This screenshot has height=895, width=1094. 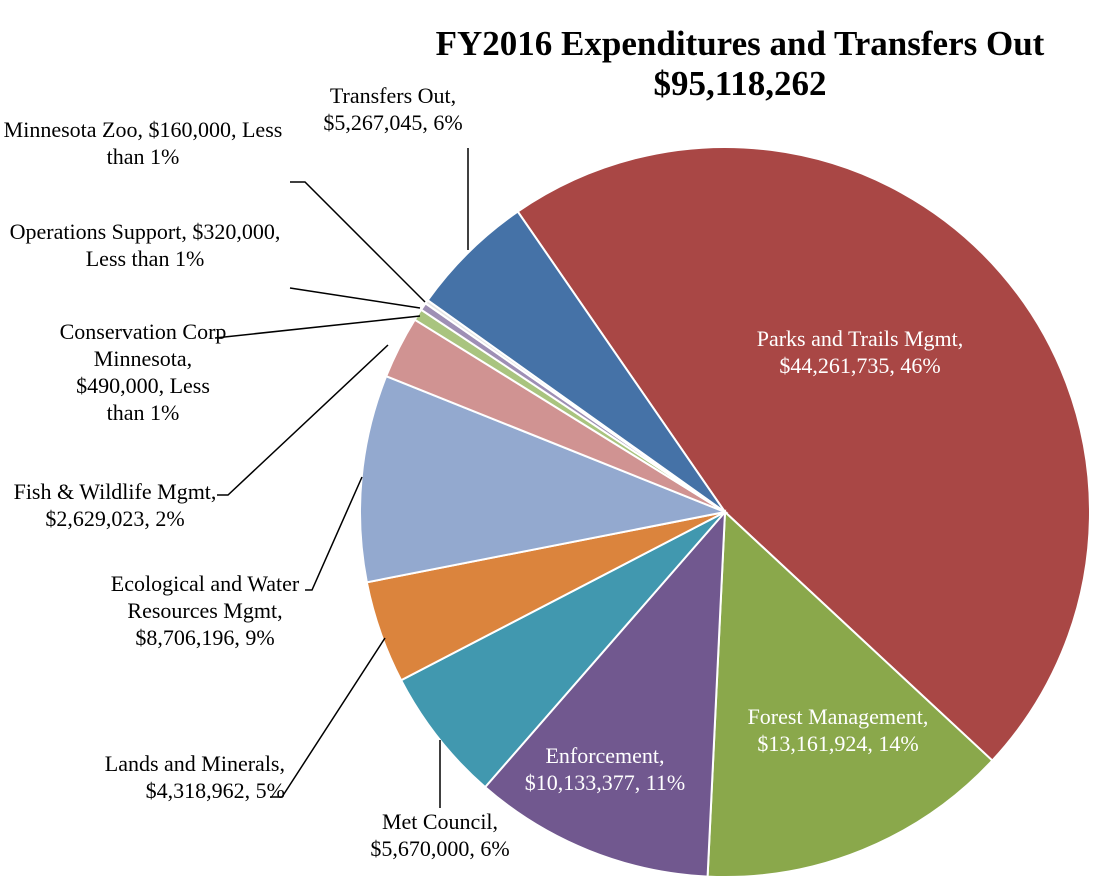 What do you see at coordinates (393, 109) in the screenshot?
I see `slice-label: Transfers Out, $5,267,045, 6%` at bounding box center [393, 109].